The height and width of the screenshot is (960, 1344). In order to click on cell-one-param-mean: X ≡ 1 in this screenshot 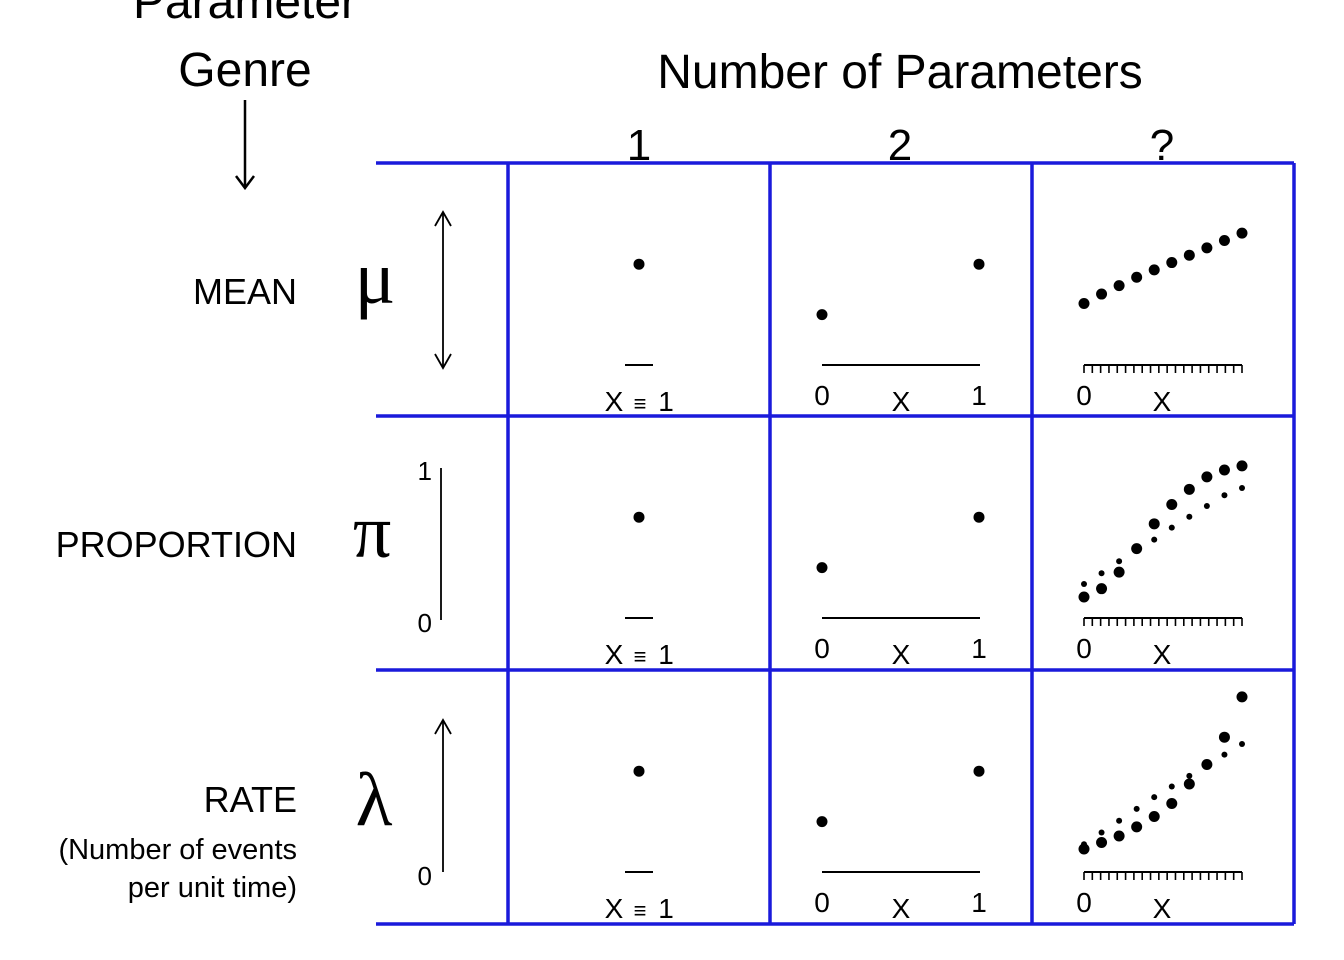, I will do `click(639, 337)`.